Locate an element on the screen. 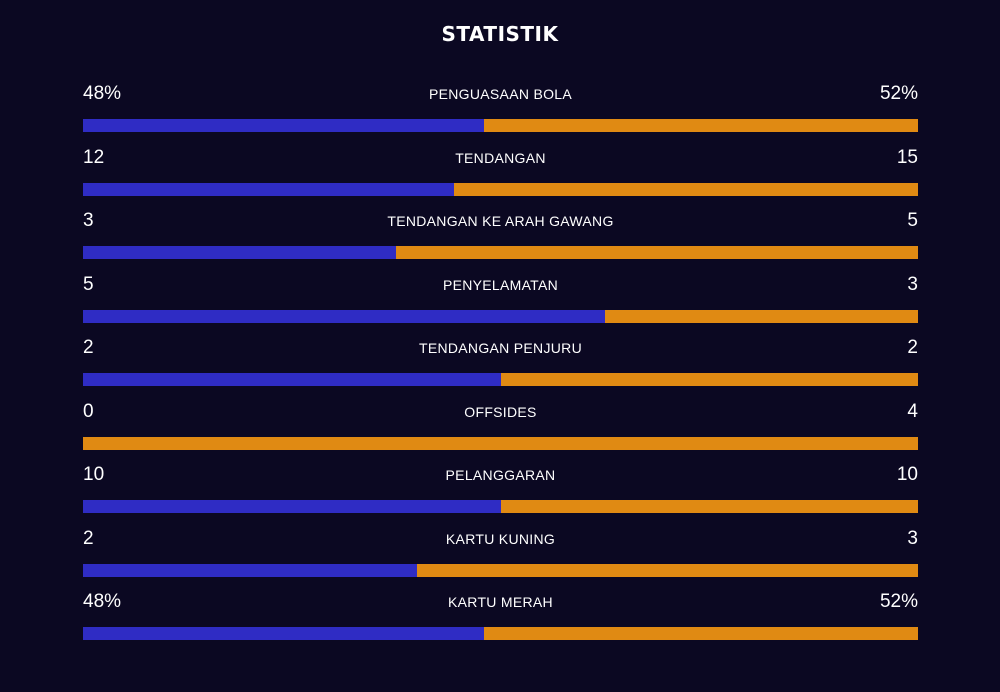 The height and width of the screenshot is (692, 1000). stat-label: TENDANGAN KE ARAH GAWANG is located at coordinates (500, 221).